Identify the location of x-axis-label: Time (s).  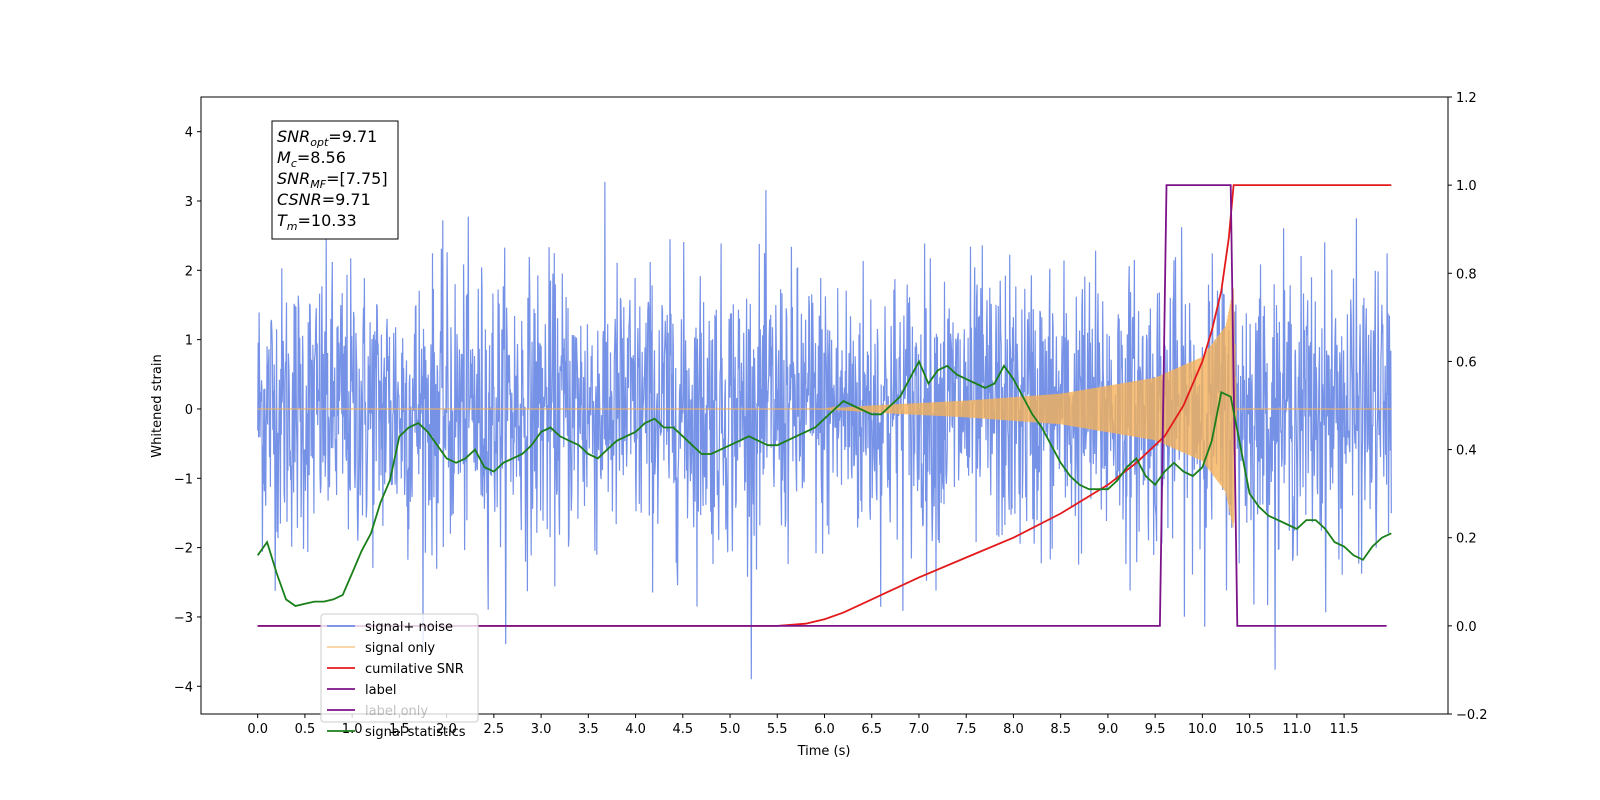
(824, 751).